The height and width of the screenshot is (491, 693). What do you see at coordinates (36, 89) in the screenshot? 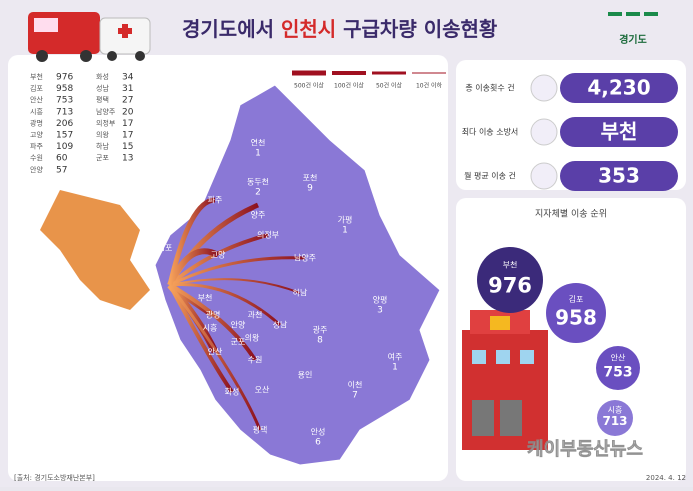
I see `list-name: 김포` at bounding box center [36, 89].